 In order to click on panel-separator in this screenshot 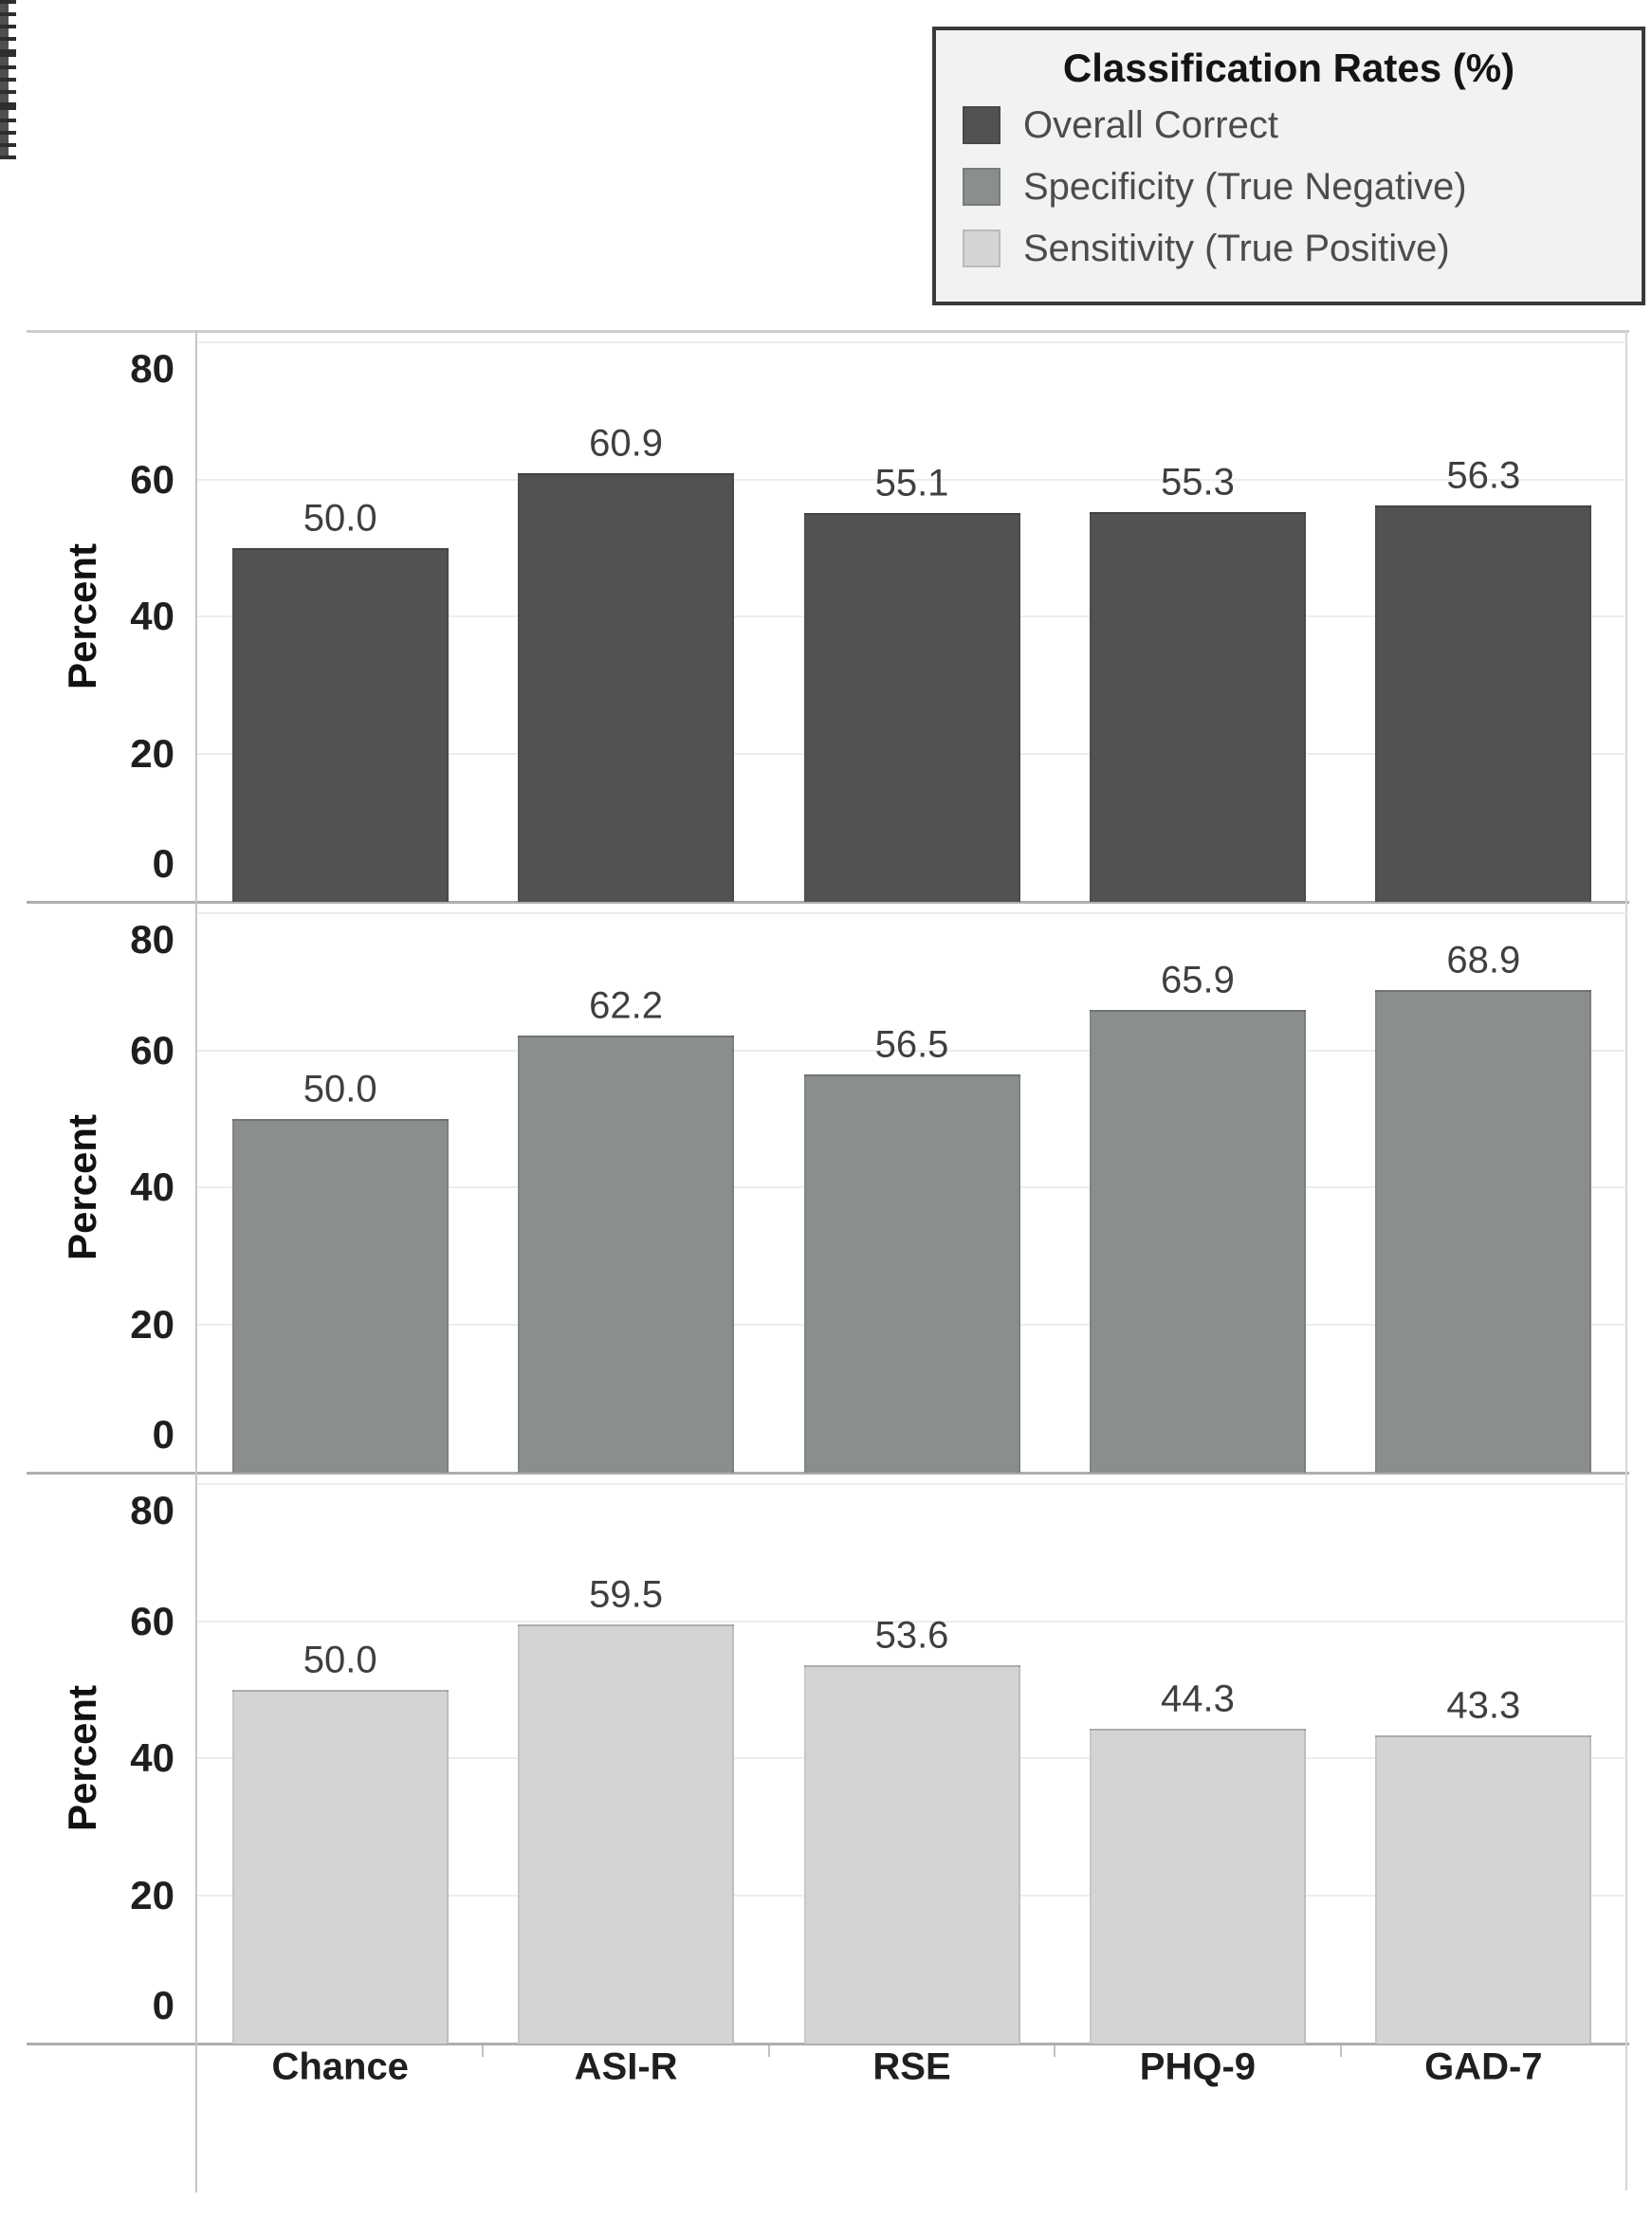, I will do `click(828, 2044)`.